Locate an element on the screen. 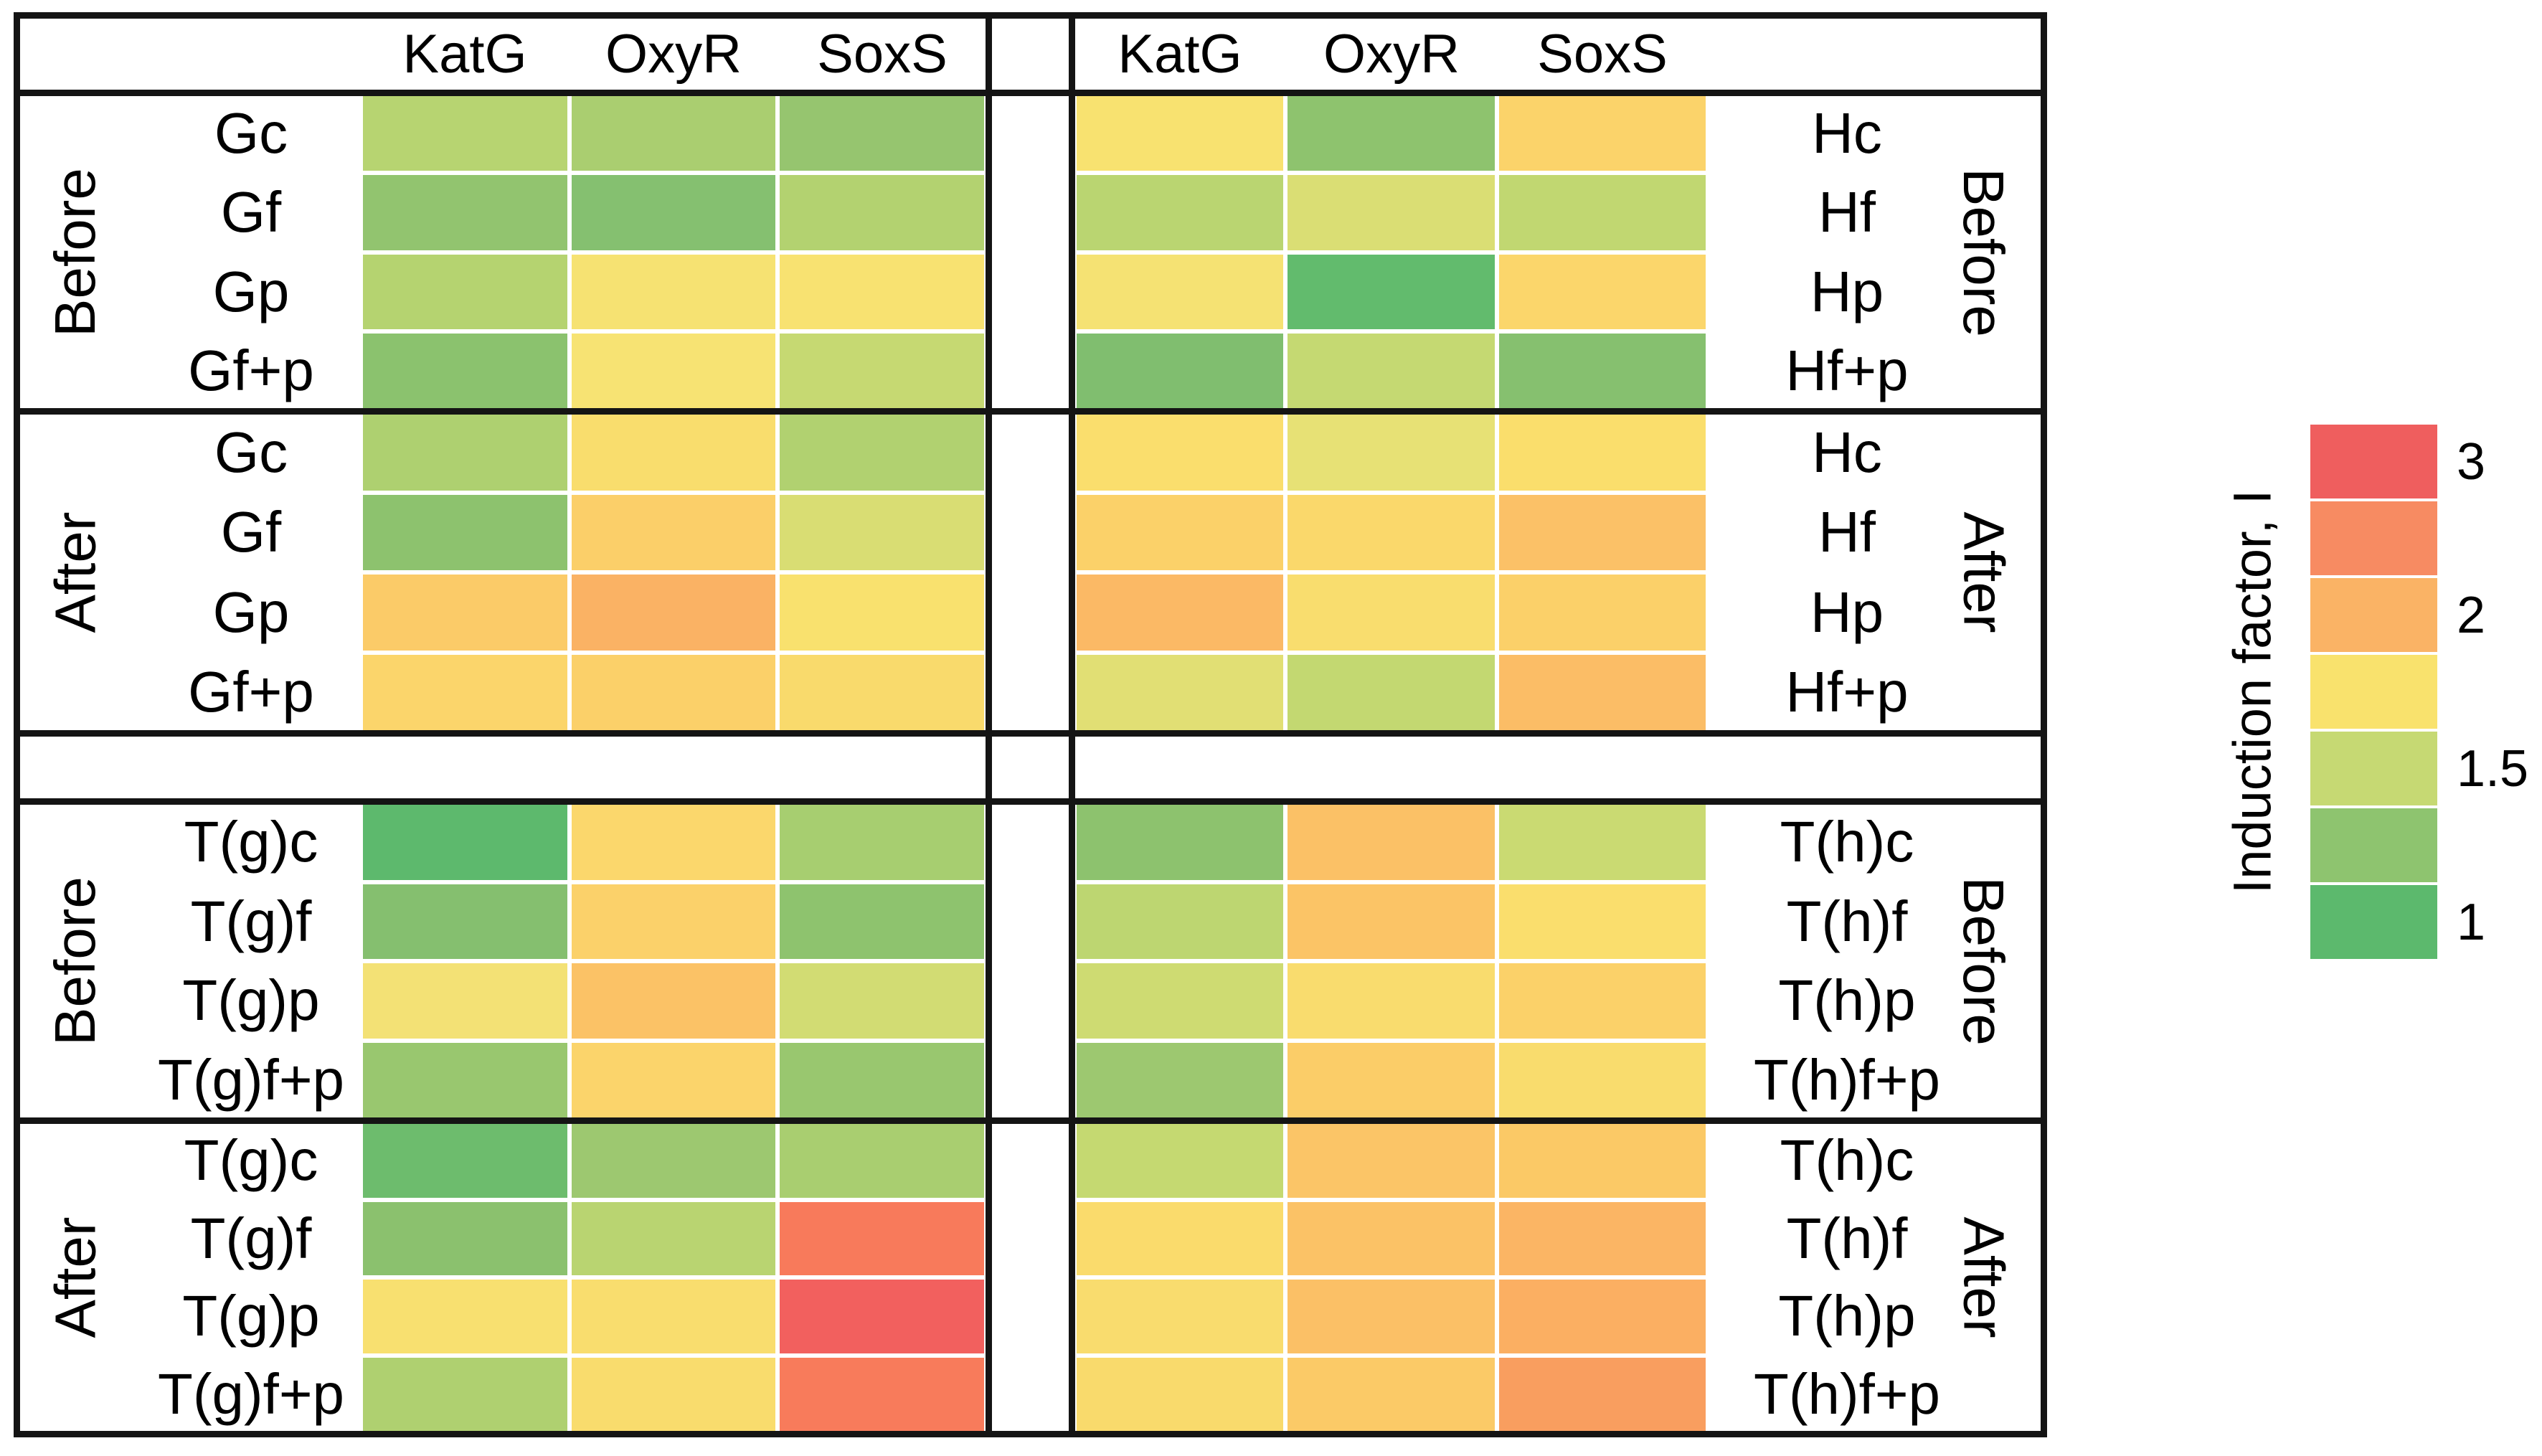 This screenshot has height=1456, width=2542. row-label-column: T(h)c T(h)f T(h)p T(h)f+p is located at coordinates (1847, 961).